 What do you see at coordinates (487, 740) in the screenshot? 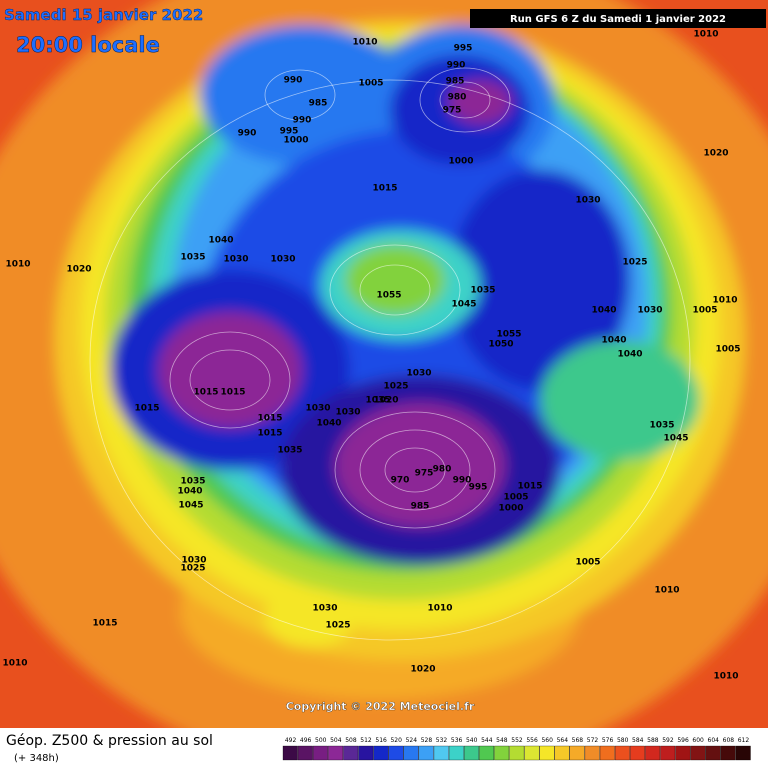
I see `legend-level: 544` at bounding box center [487, 740].